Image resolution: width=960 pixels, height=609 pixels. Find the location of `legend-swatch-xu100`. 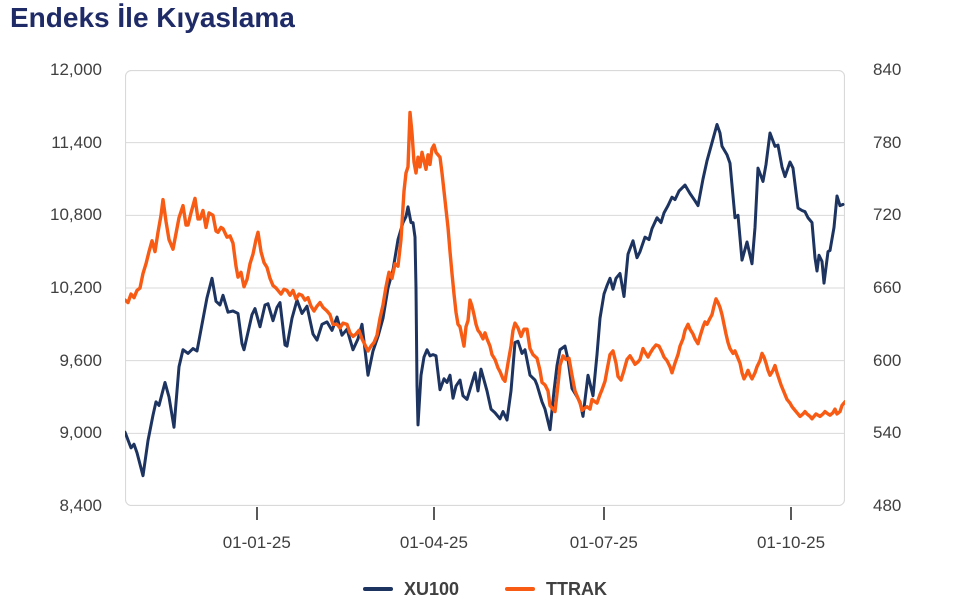

legend-swatch-xu100 is located at coordinates (377, 589).